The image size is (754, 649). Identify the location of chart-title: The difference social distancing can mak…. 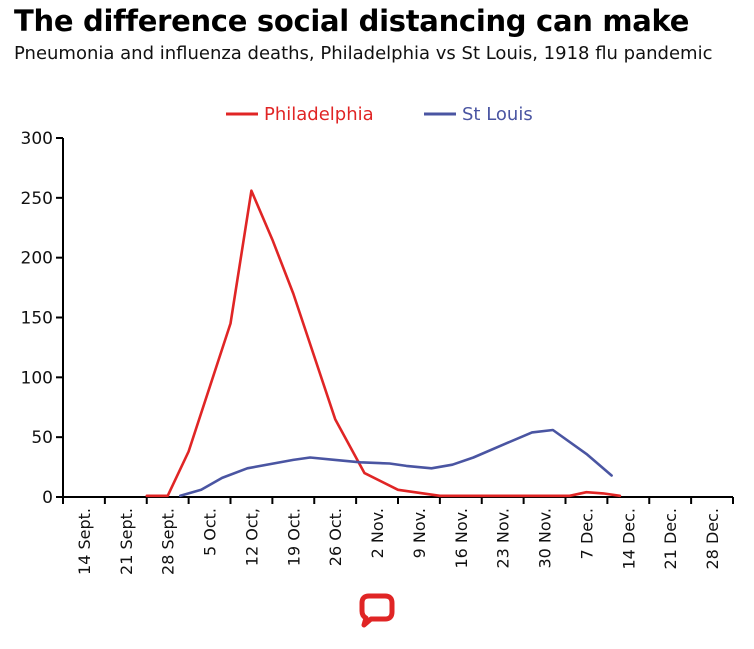
(352, 21).